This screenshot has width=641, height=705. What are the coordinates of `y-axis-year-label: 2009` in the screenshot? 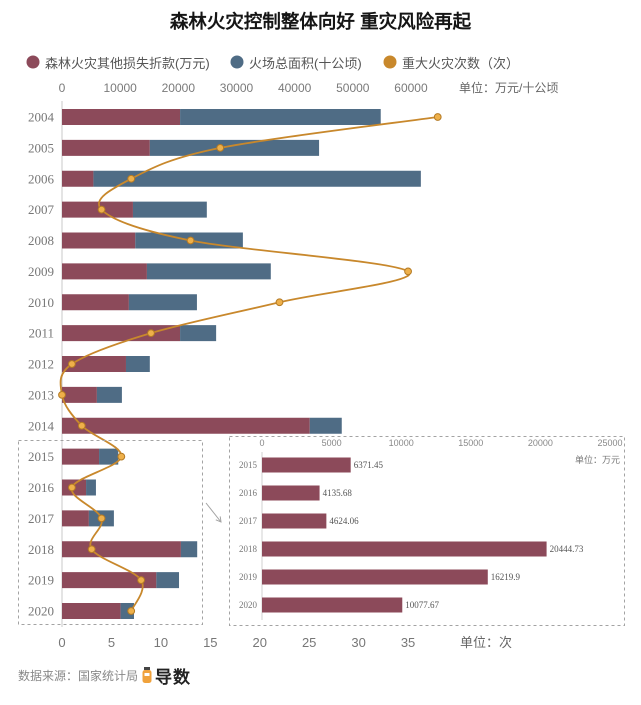 It's located at (41, 271).